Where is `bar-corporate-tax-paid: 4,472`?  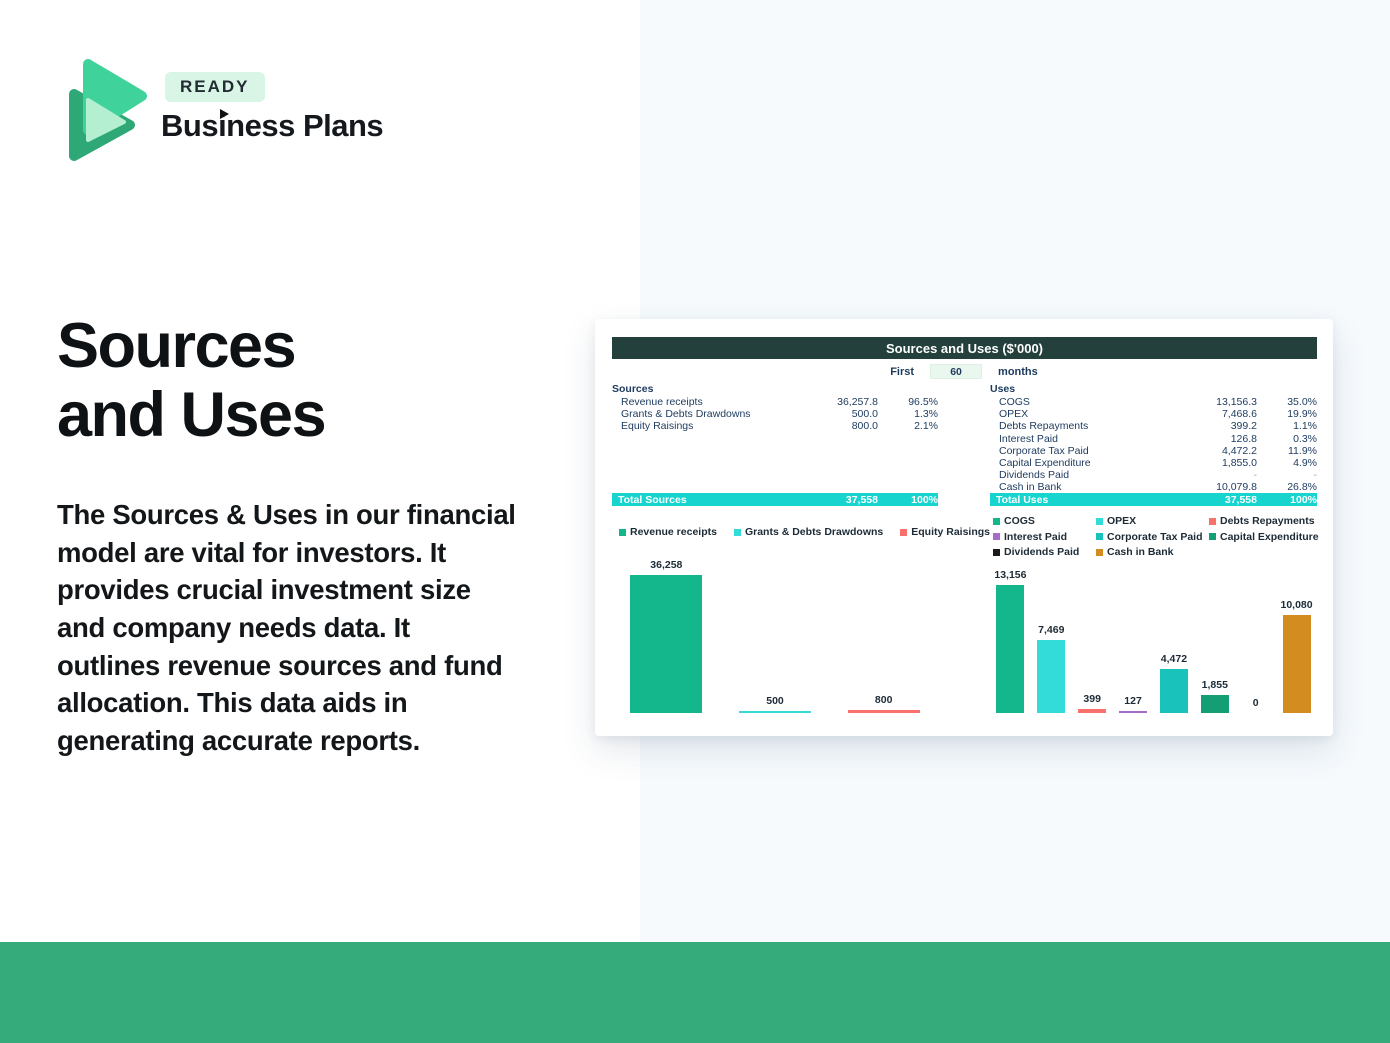 bar-corporate-tax-paid: 4,472 is located at coordinates (1174, 636).